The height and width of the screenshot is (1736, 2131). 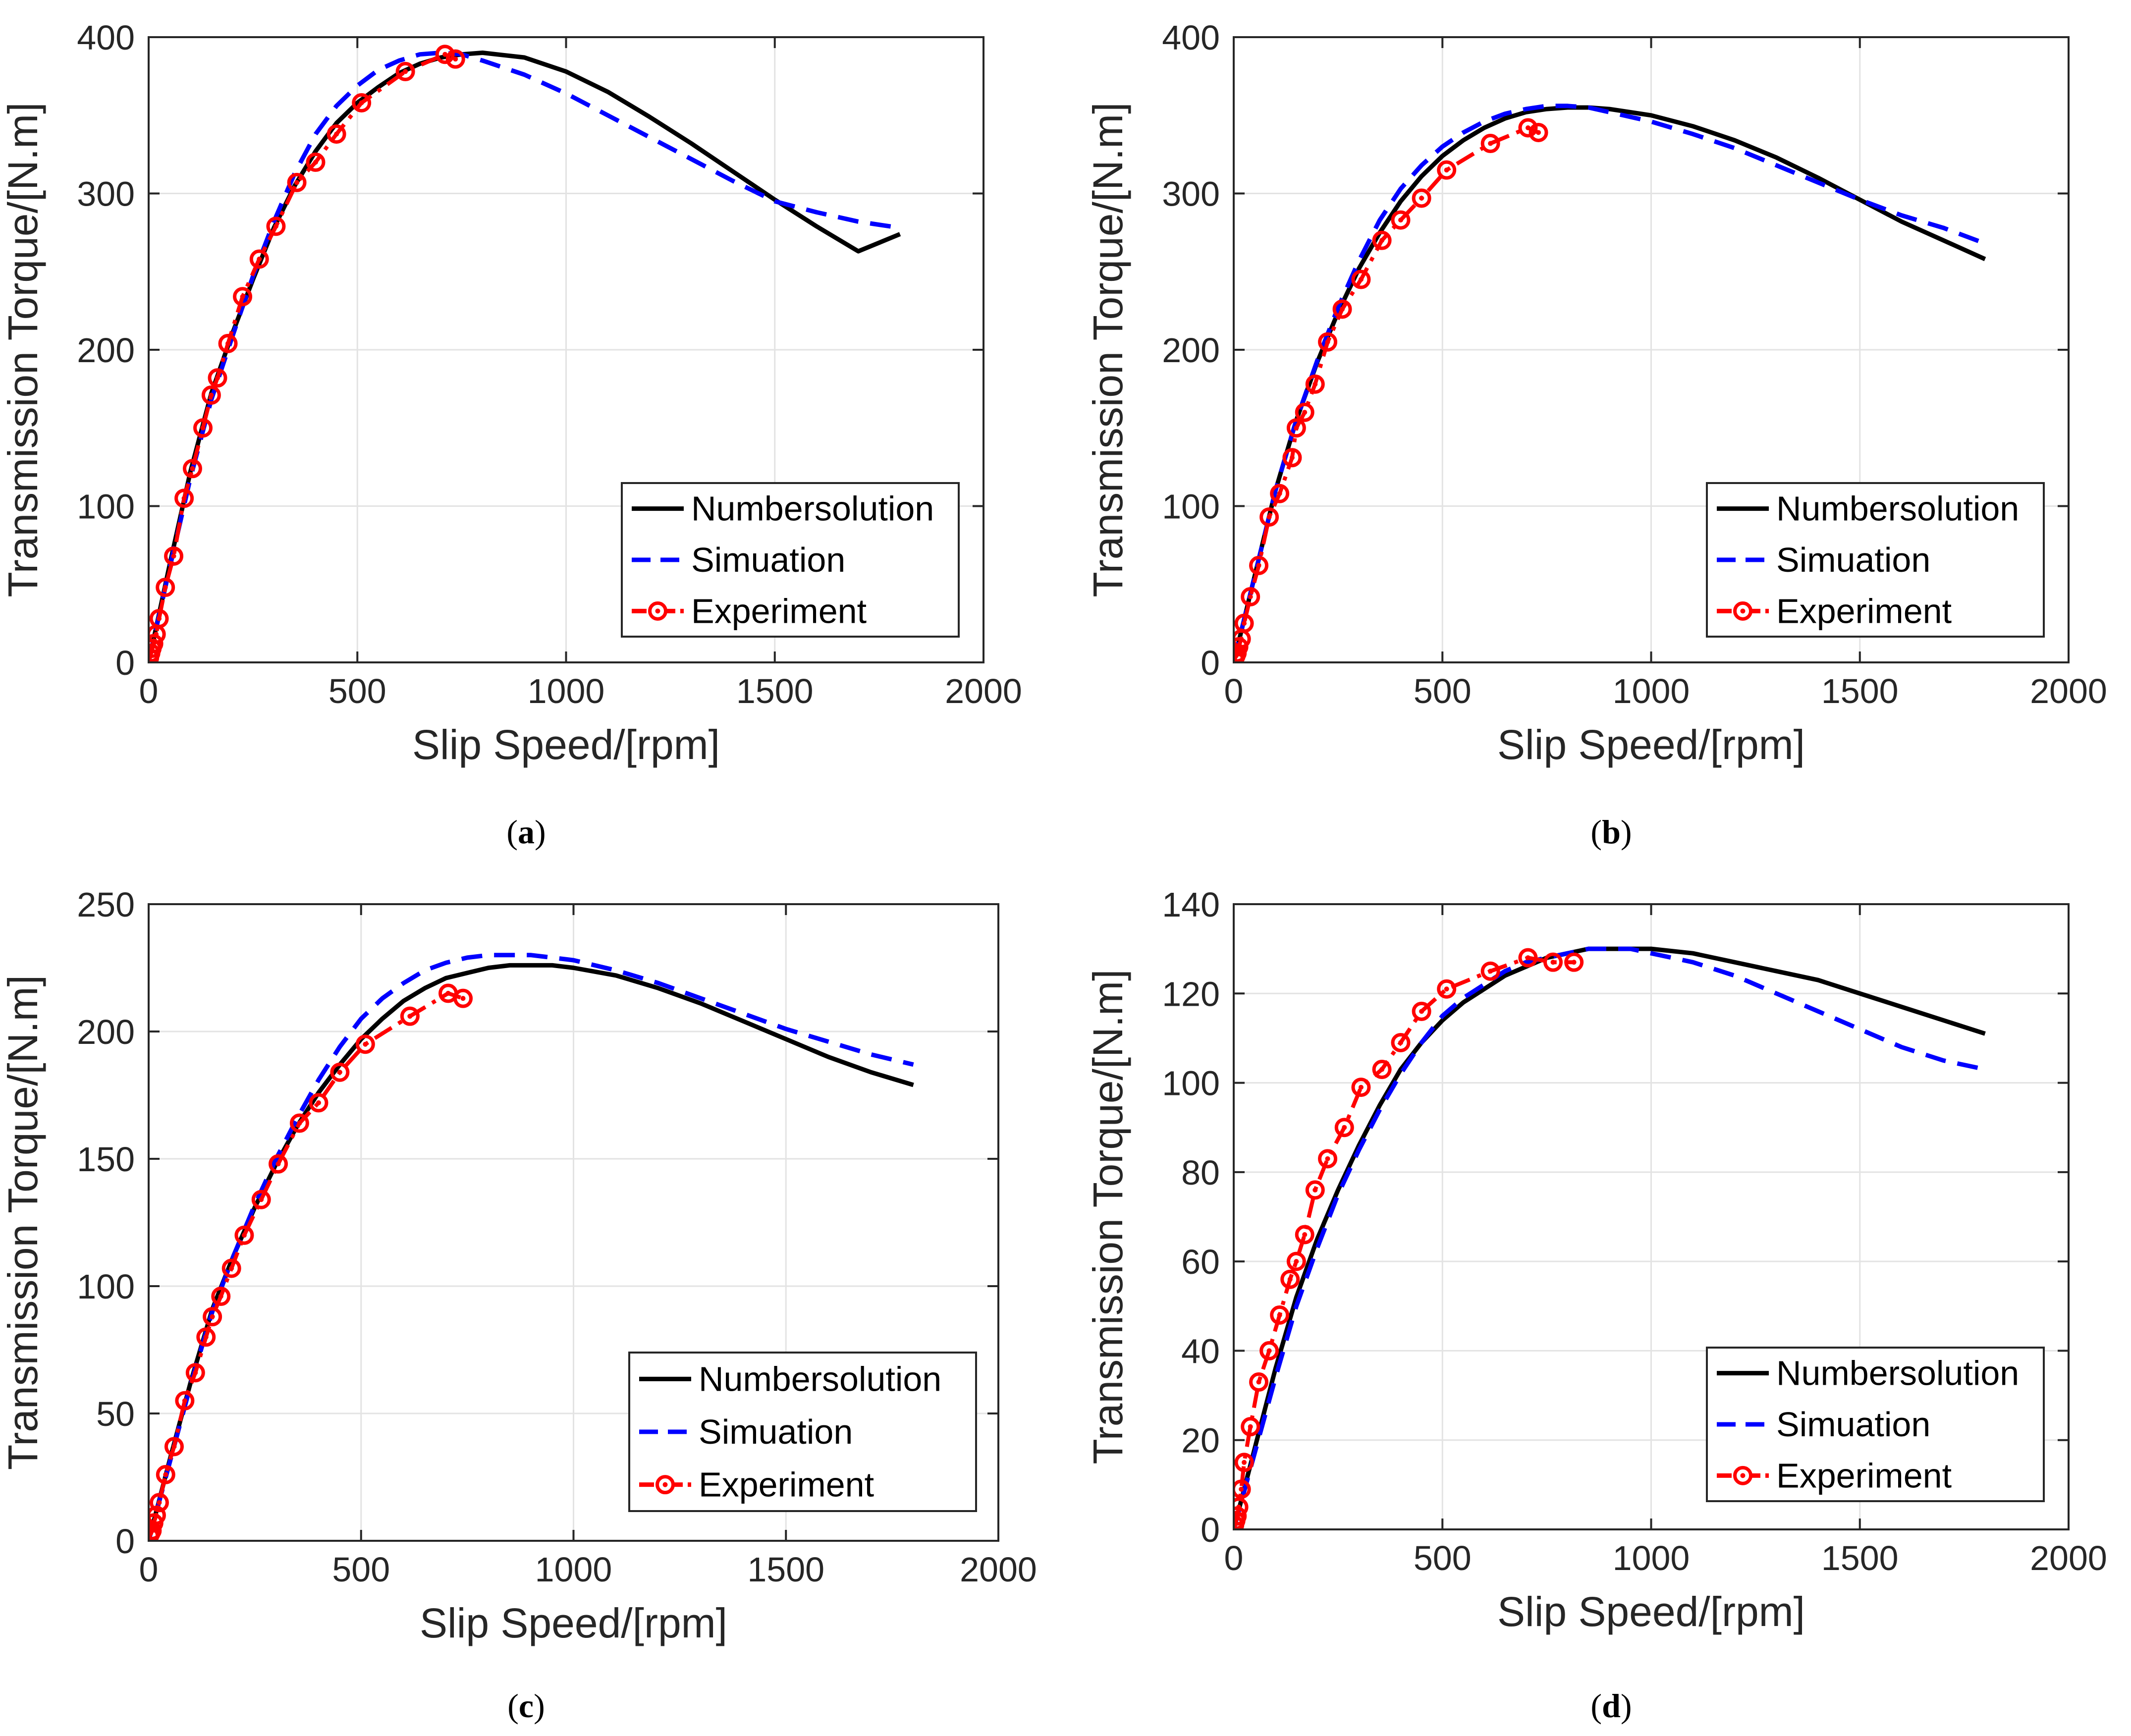 What do you see at coordinates (106, 194) in the screenshot?
I see `y-tick-label: 300` at bounding box center [106, 194].